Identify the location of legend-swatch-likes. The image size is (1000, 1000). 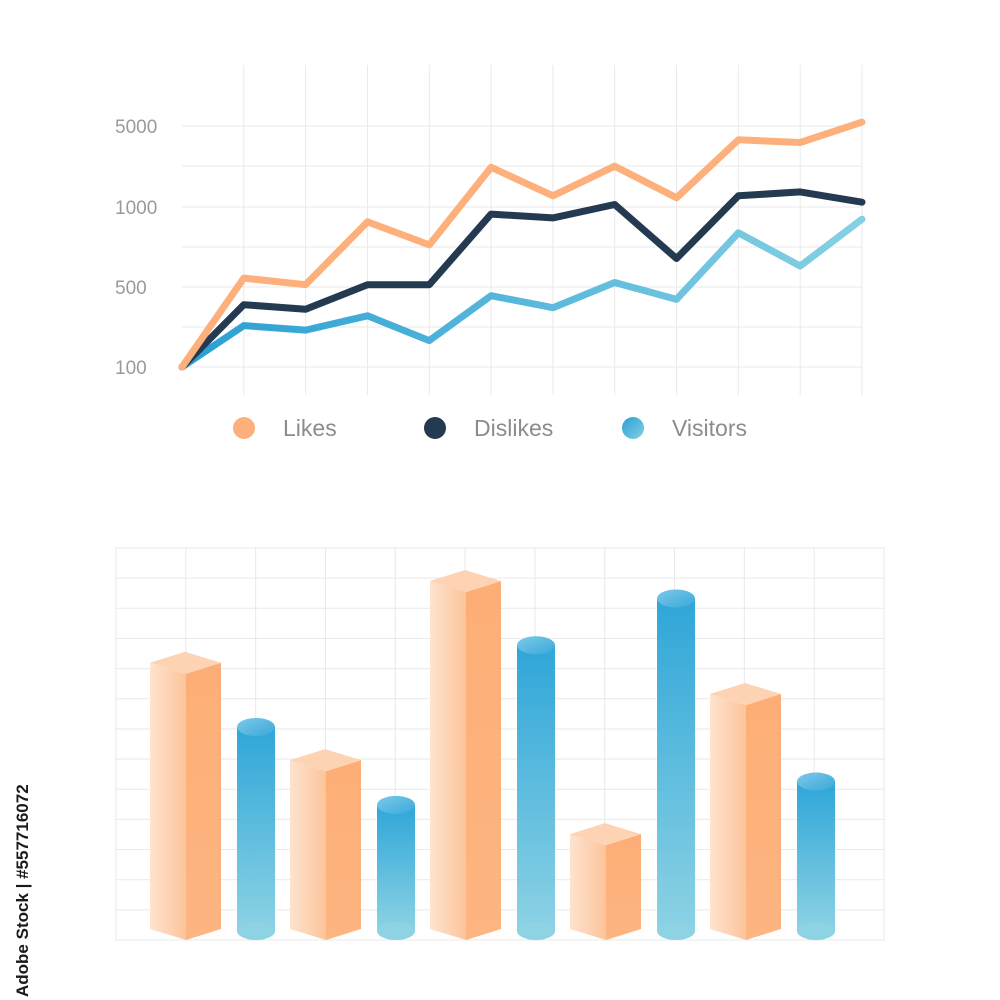
(244, 428).